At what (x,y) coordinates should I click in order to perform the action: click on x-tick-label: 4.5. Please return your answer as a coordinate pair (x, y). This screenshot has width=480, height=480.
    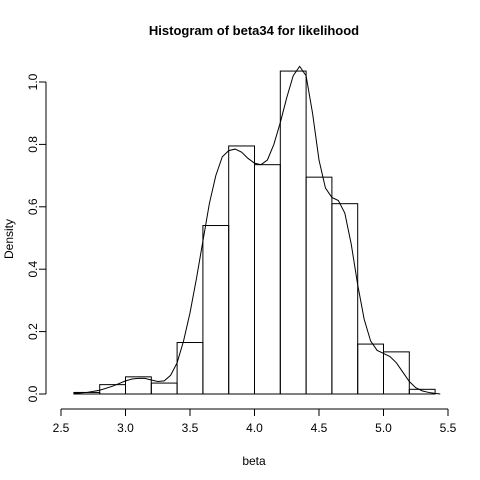
    Looking at the image, I should click on (319, 428).